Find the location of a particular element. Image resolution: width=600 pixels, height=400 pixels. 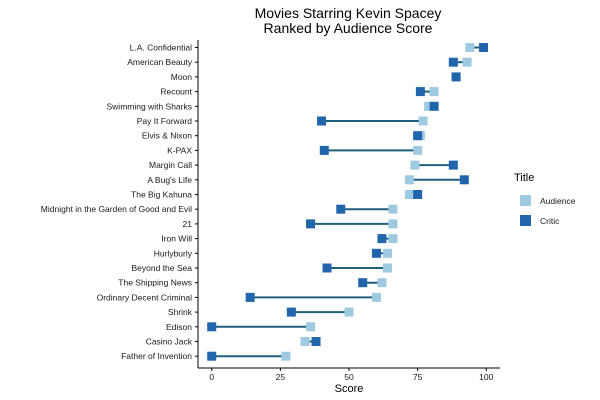

x-tick-label-50: 50 is located at coordinates (349, 377).